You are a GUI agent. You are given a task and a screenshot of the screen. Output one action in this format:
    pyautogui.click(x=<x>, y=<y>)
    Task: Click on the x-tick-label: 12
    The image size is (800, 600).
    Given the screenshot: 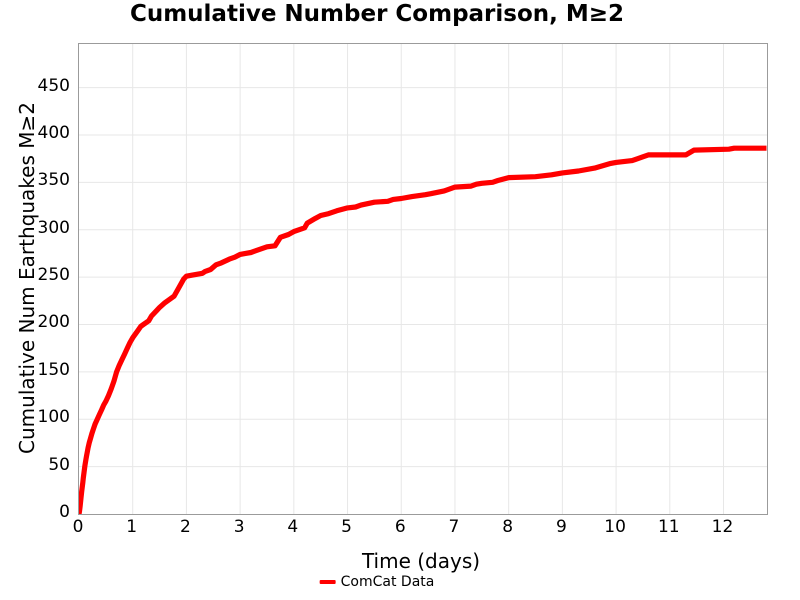 What is the action you would take?
    pyautogui.click(x=722, y=527)
    